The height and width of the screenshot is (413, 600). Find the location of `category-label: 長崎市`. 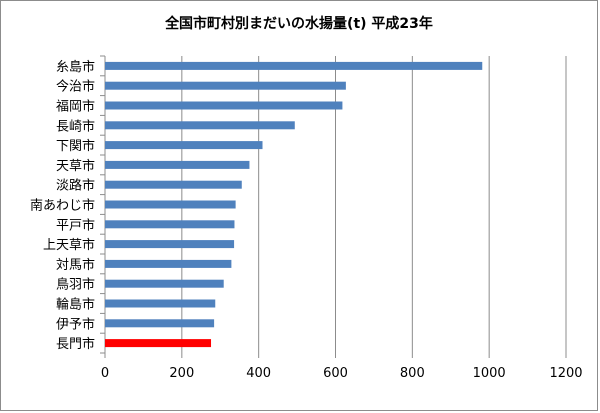

category-label: 長崎市 is located at coordinates (75, 126).